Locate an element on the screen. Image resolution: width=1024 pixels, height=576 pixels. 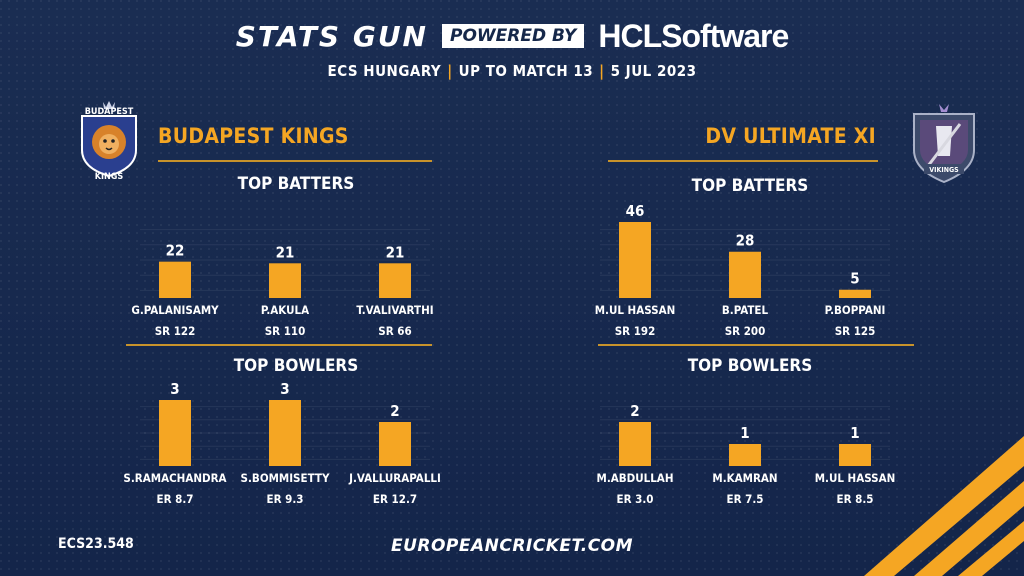
bar-value-label: 5 is located at coordinates (854, 279).